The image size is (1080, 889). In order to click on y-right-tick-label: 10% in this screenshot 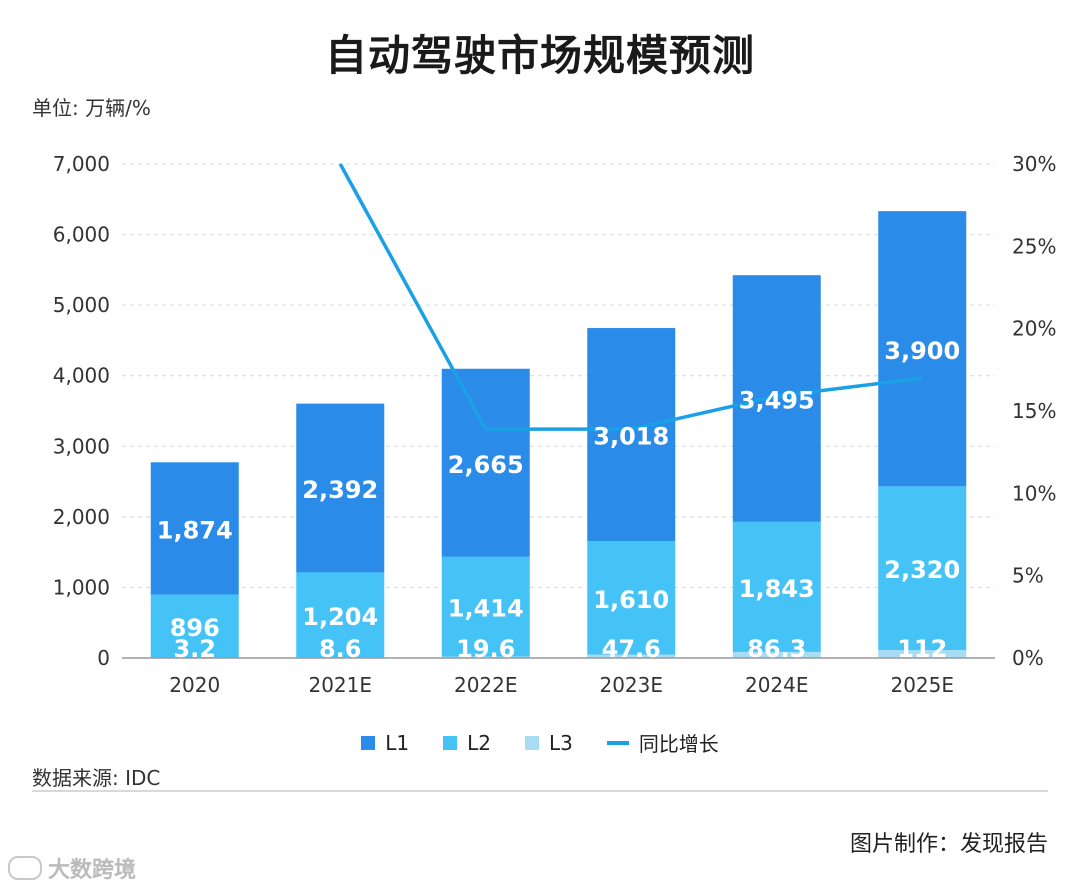, I will do `click(1034, 493)`.